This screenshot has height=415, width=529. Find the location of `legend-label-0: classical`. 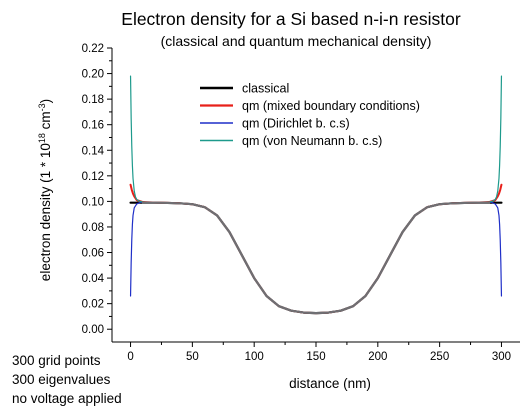

legend-label-0: classical is located at coordinates (265, 89).